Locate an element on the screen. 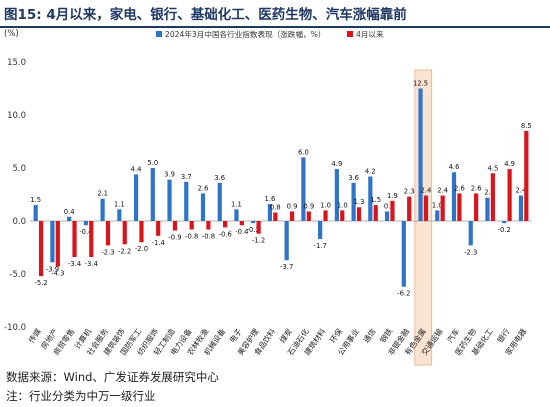 The height and width of the screenshot is (407, 550). data-label-april: 1.9 is located at coordinates (392, 196).